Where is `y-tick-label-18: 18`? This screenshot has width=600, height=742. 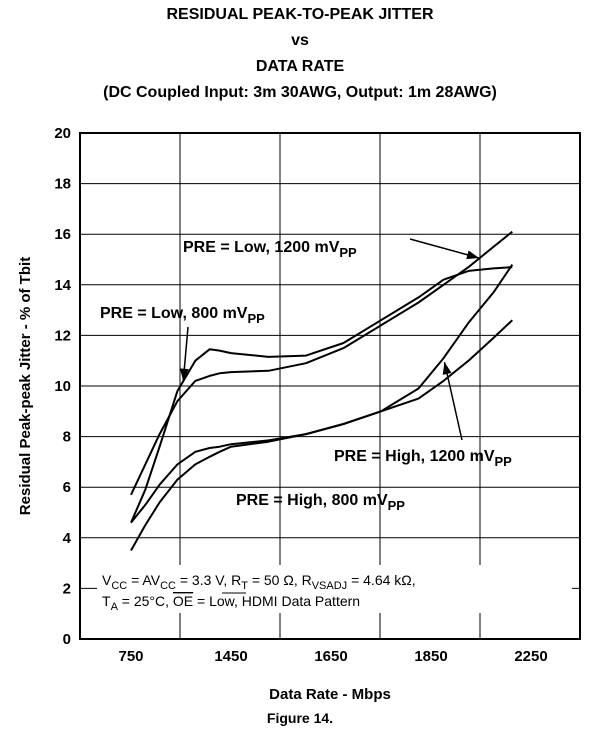 y-tick-label-18: 18 is located at coordinates (62, 184).